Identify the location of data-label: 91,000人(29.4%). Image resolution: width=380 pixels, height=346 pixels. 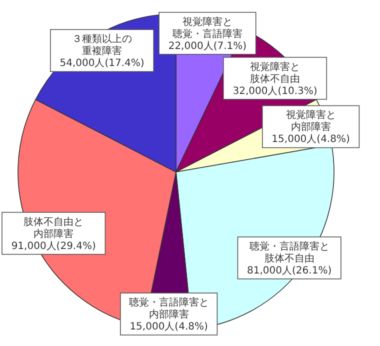
(53, 246).